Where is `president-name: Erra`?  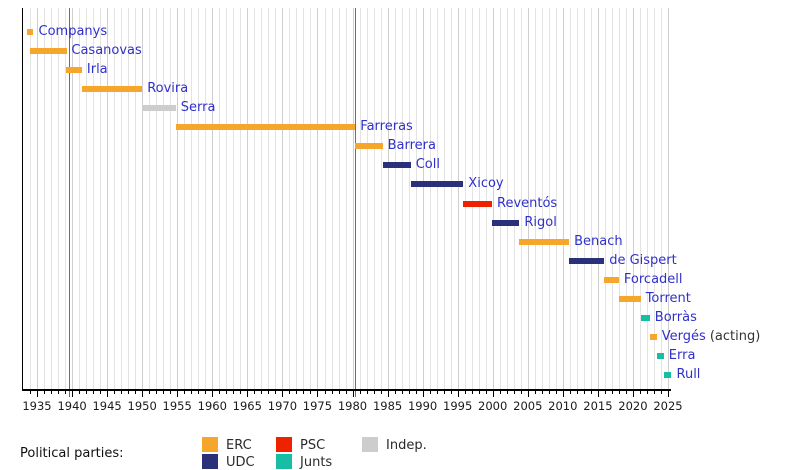 president-name: Erra is located at coordinates (682, 355).